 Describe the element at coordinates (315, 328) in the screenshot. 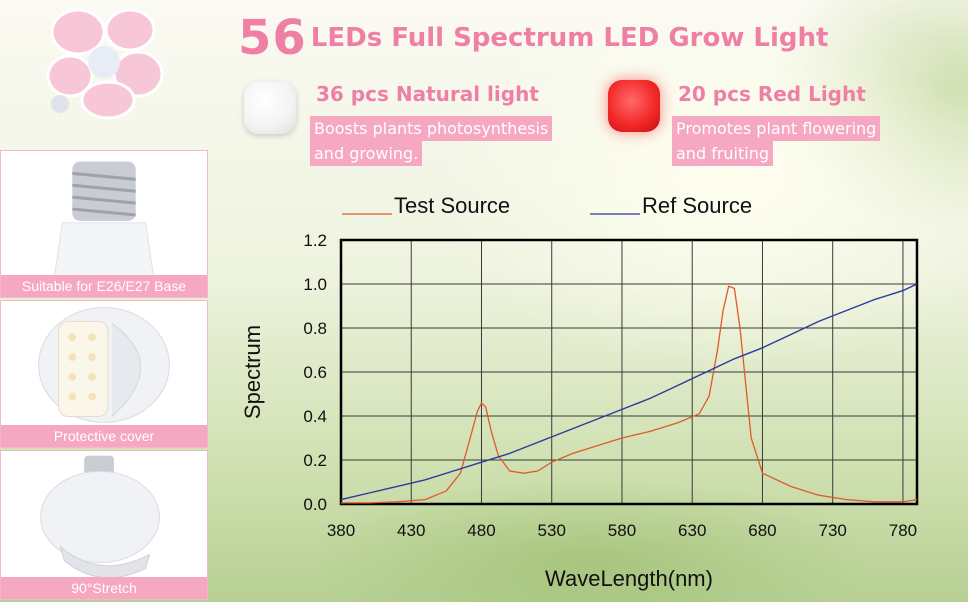

I see `y-tick-label: 0.8` at that location.